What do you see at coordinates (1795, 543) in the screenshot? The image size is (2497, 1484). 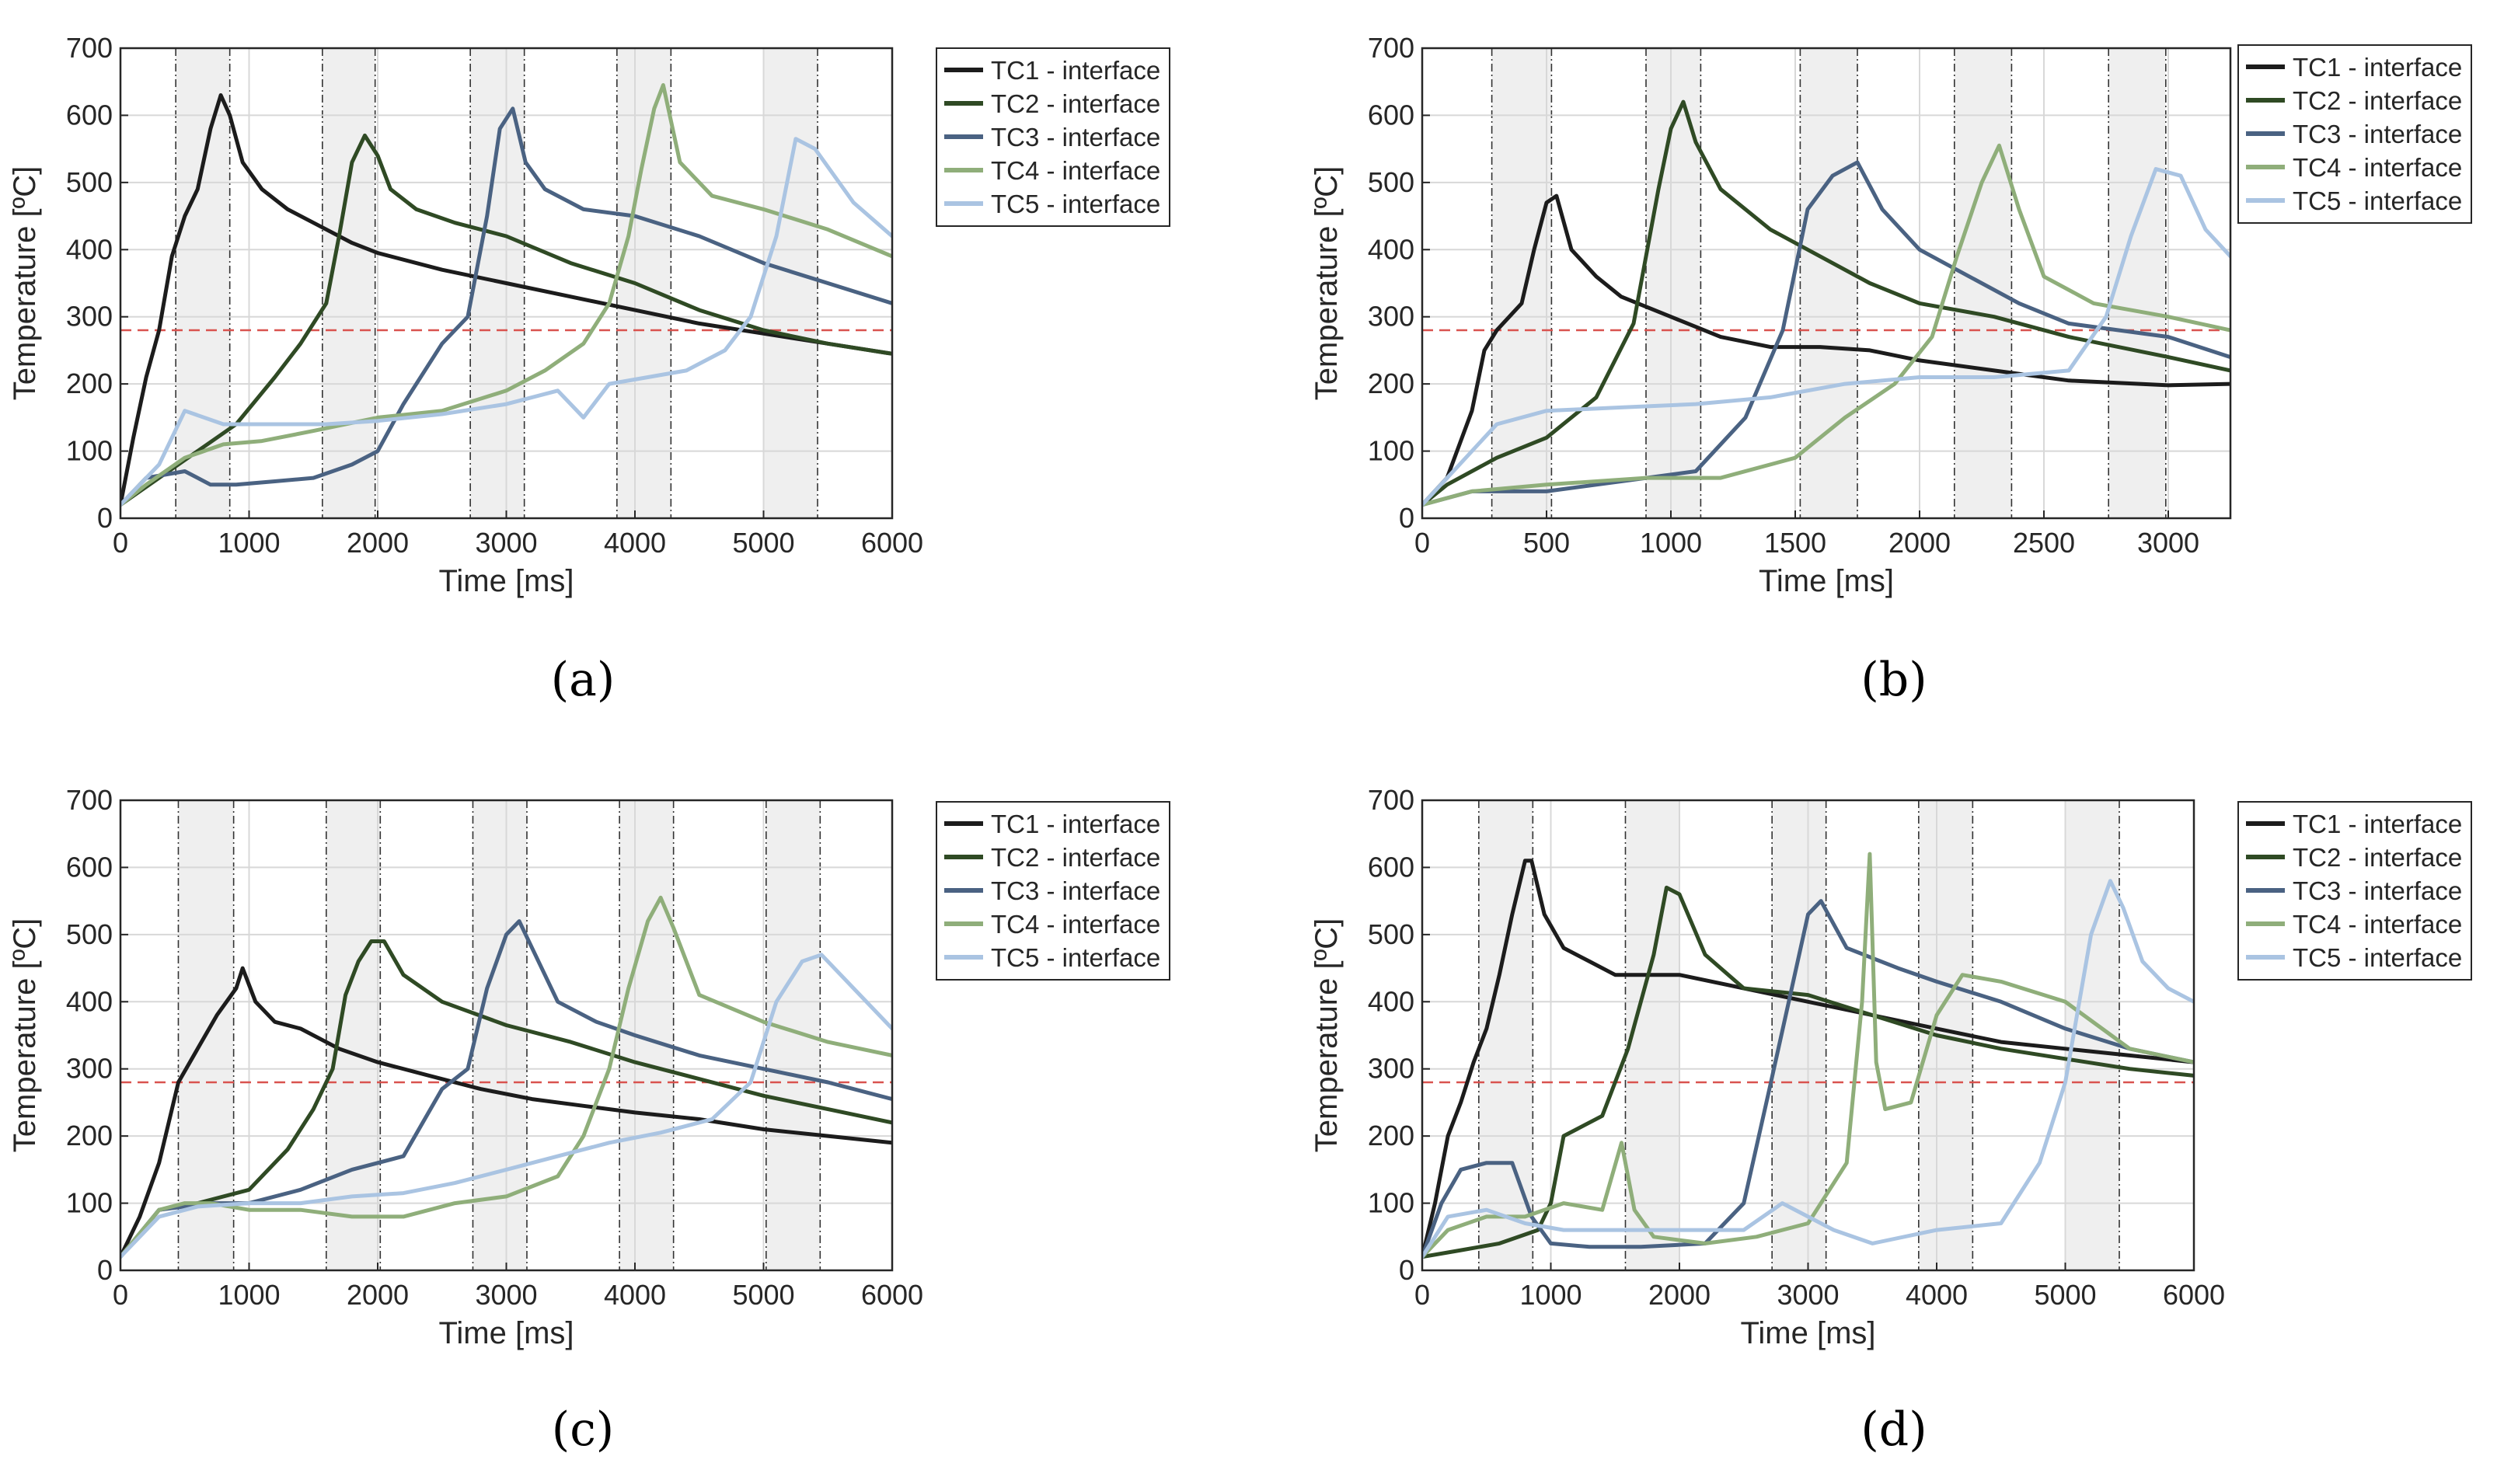 I see `x-tick-label: 1500` at bounding box center [1795, 543].